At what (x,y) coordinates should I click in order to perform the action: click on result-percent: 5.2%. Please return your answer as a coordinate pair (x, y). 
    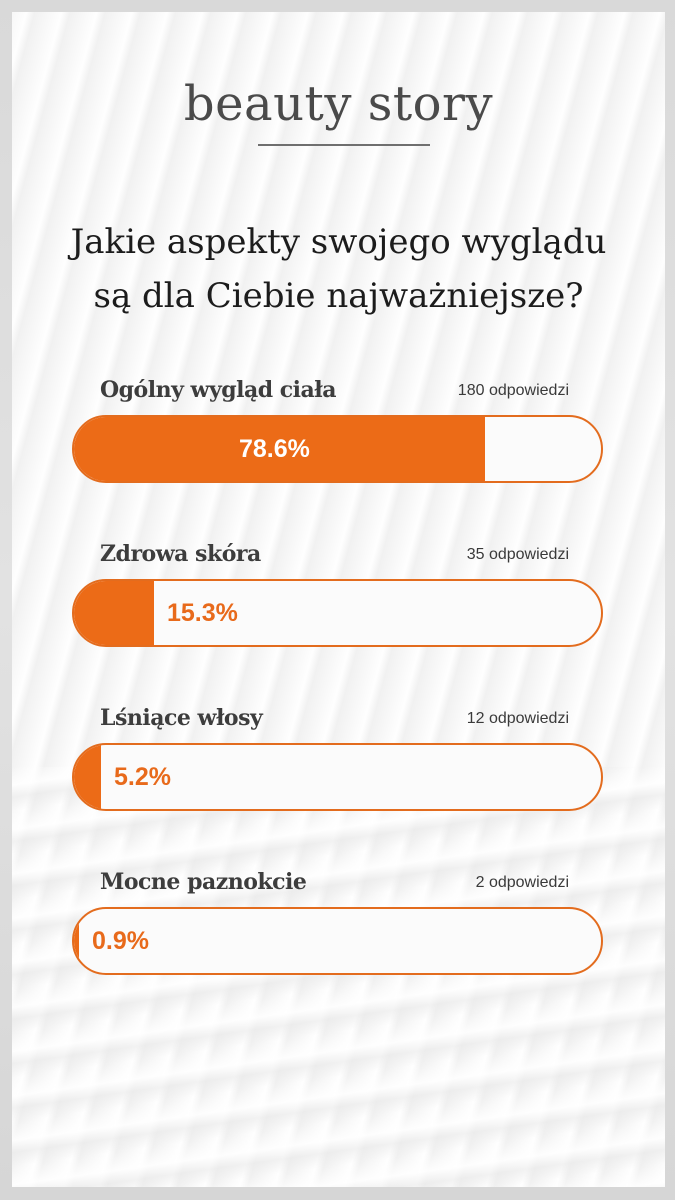
    Looking at the image, I should click on (142, 777).